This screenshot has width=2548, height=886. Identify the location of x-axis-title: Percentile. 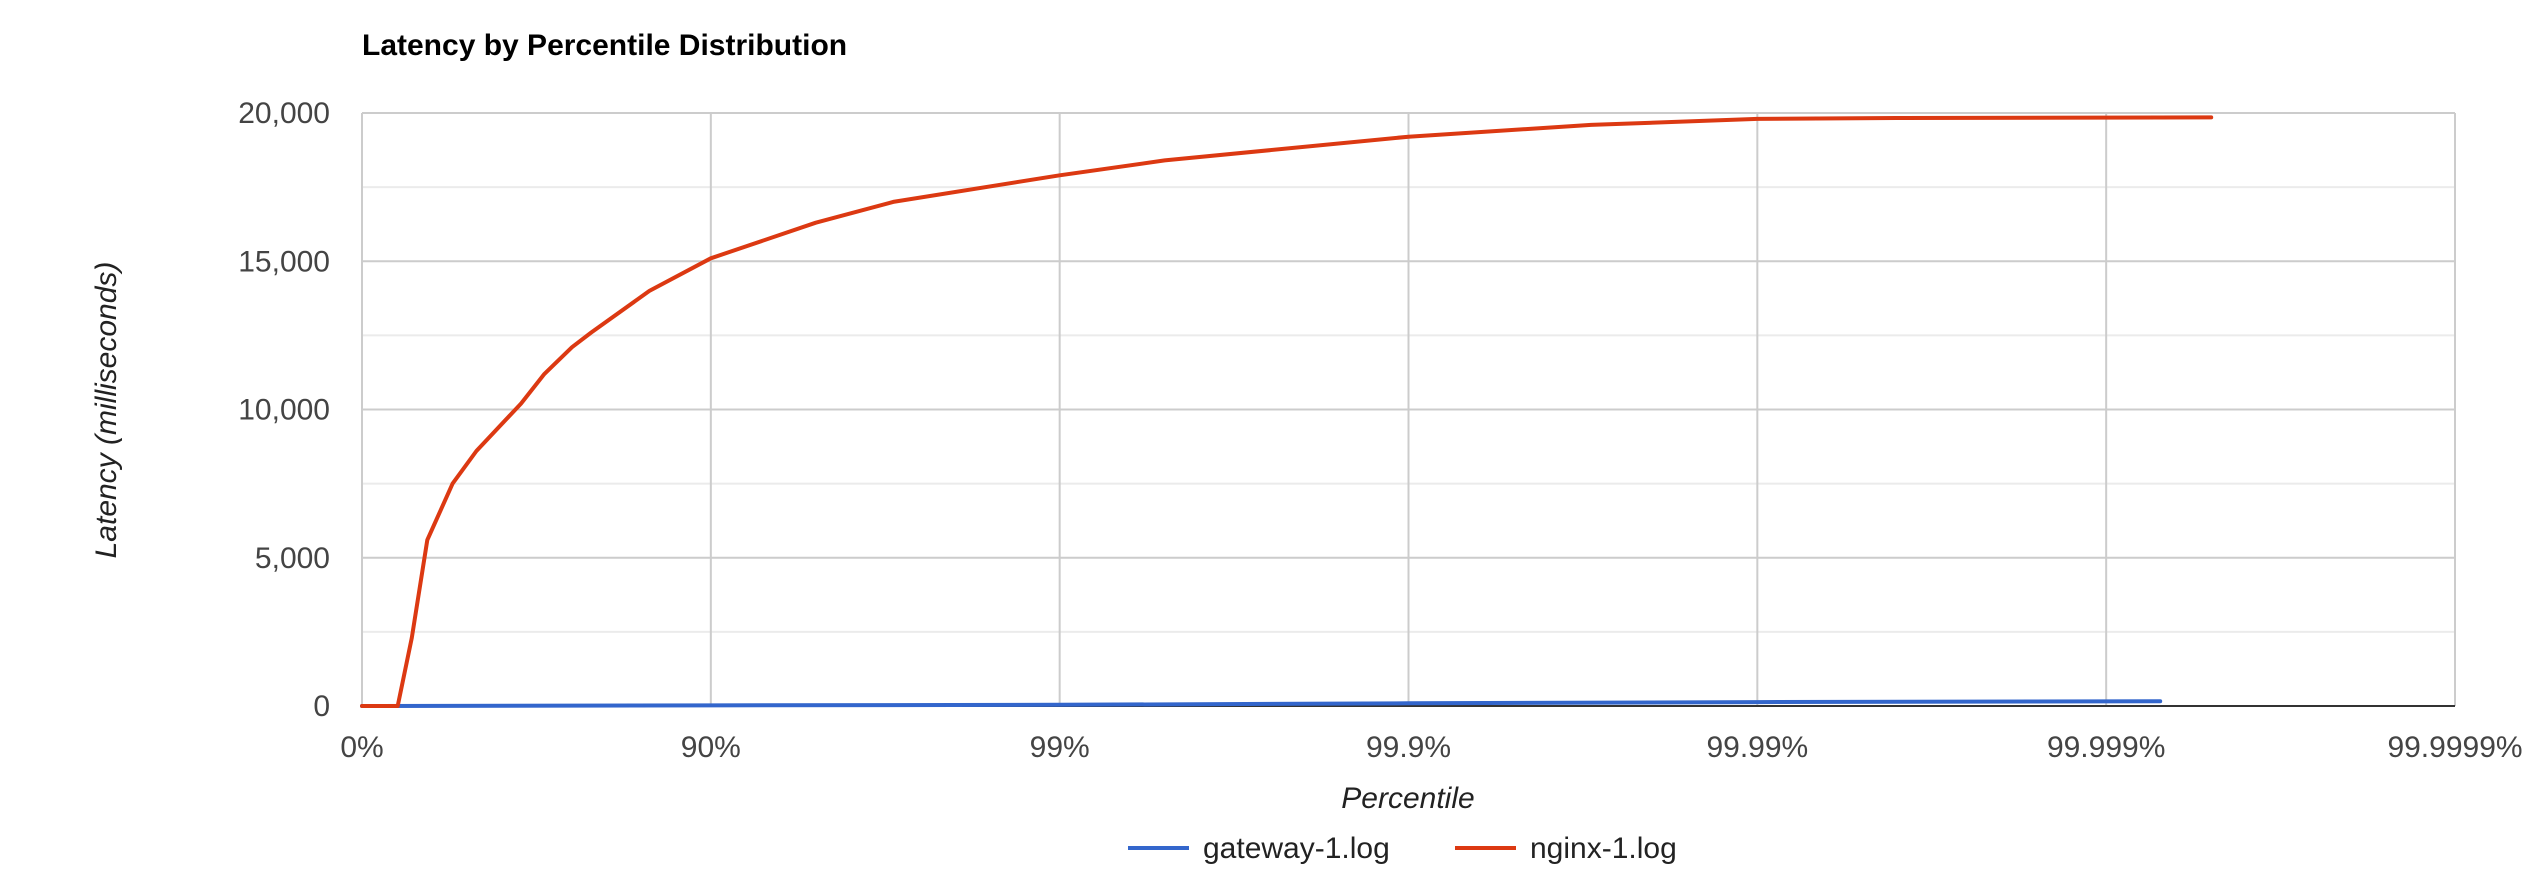
(1407, 798).